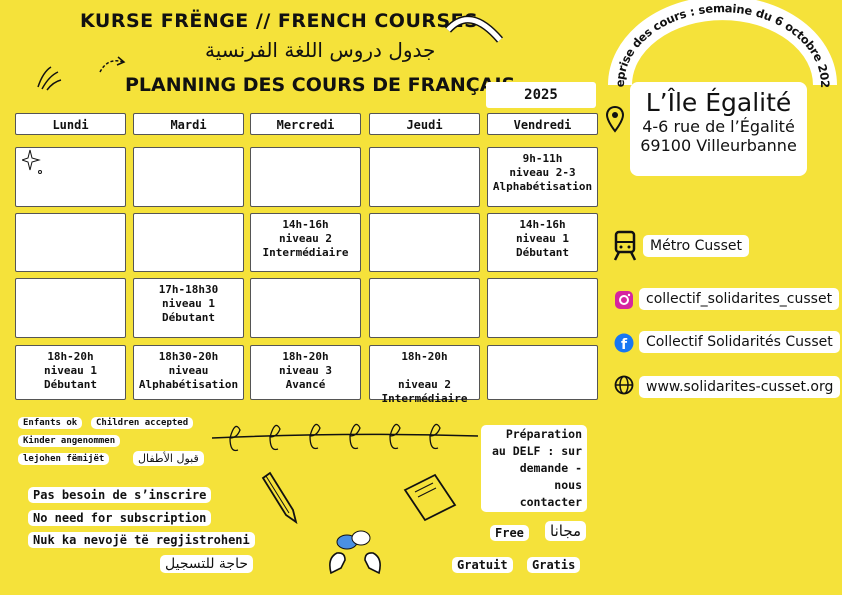  I want to click on free-en: Free, so click(509, 533).